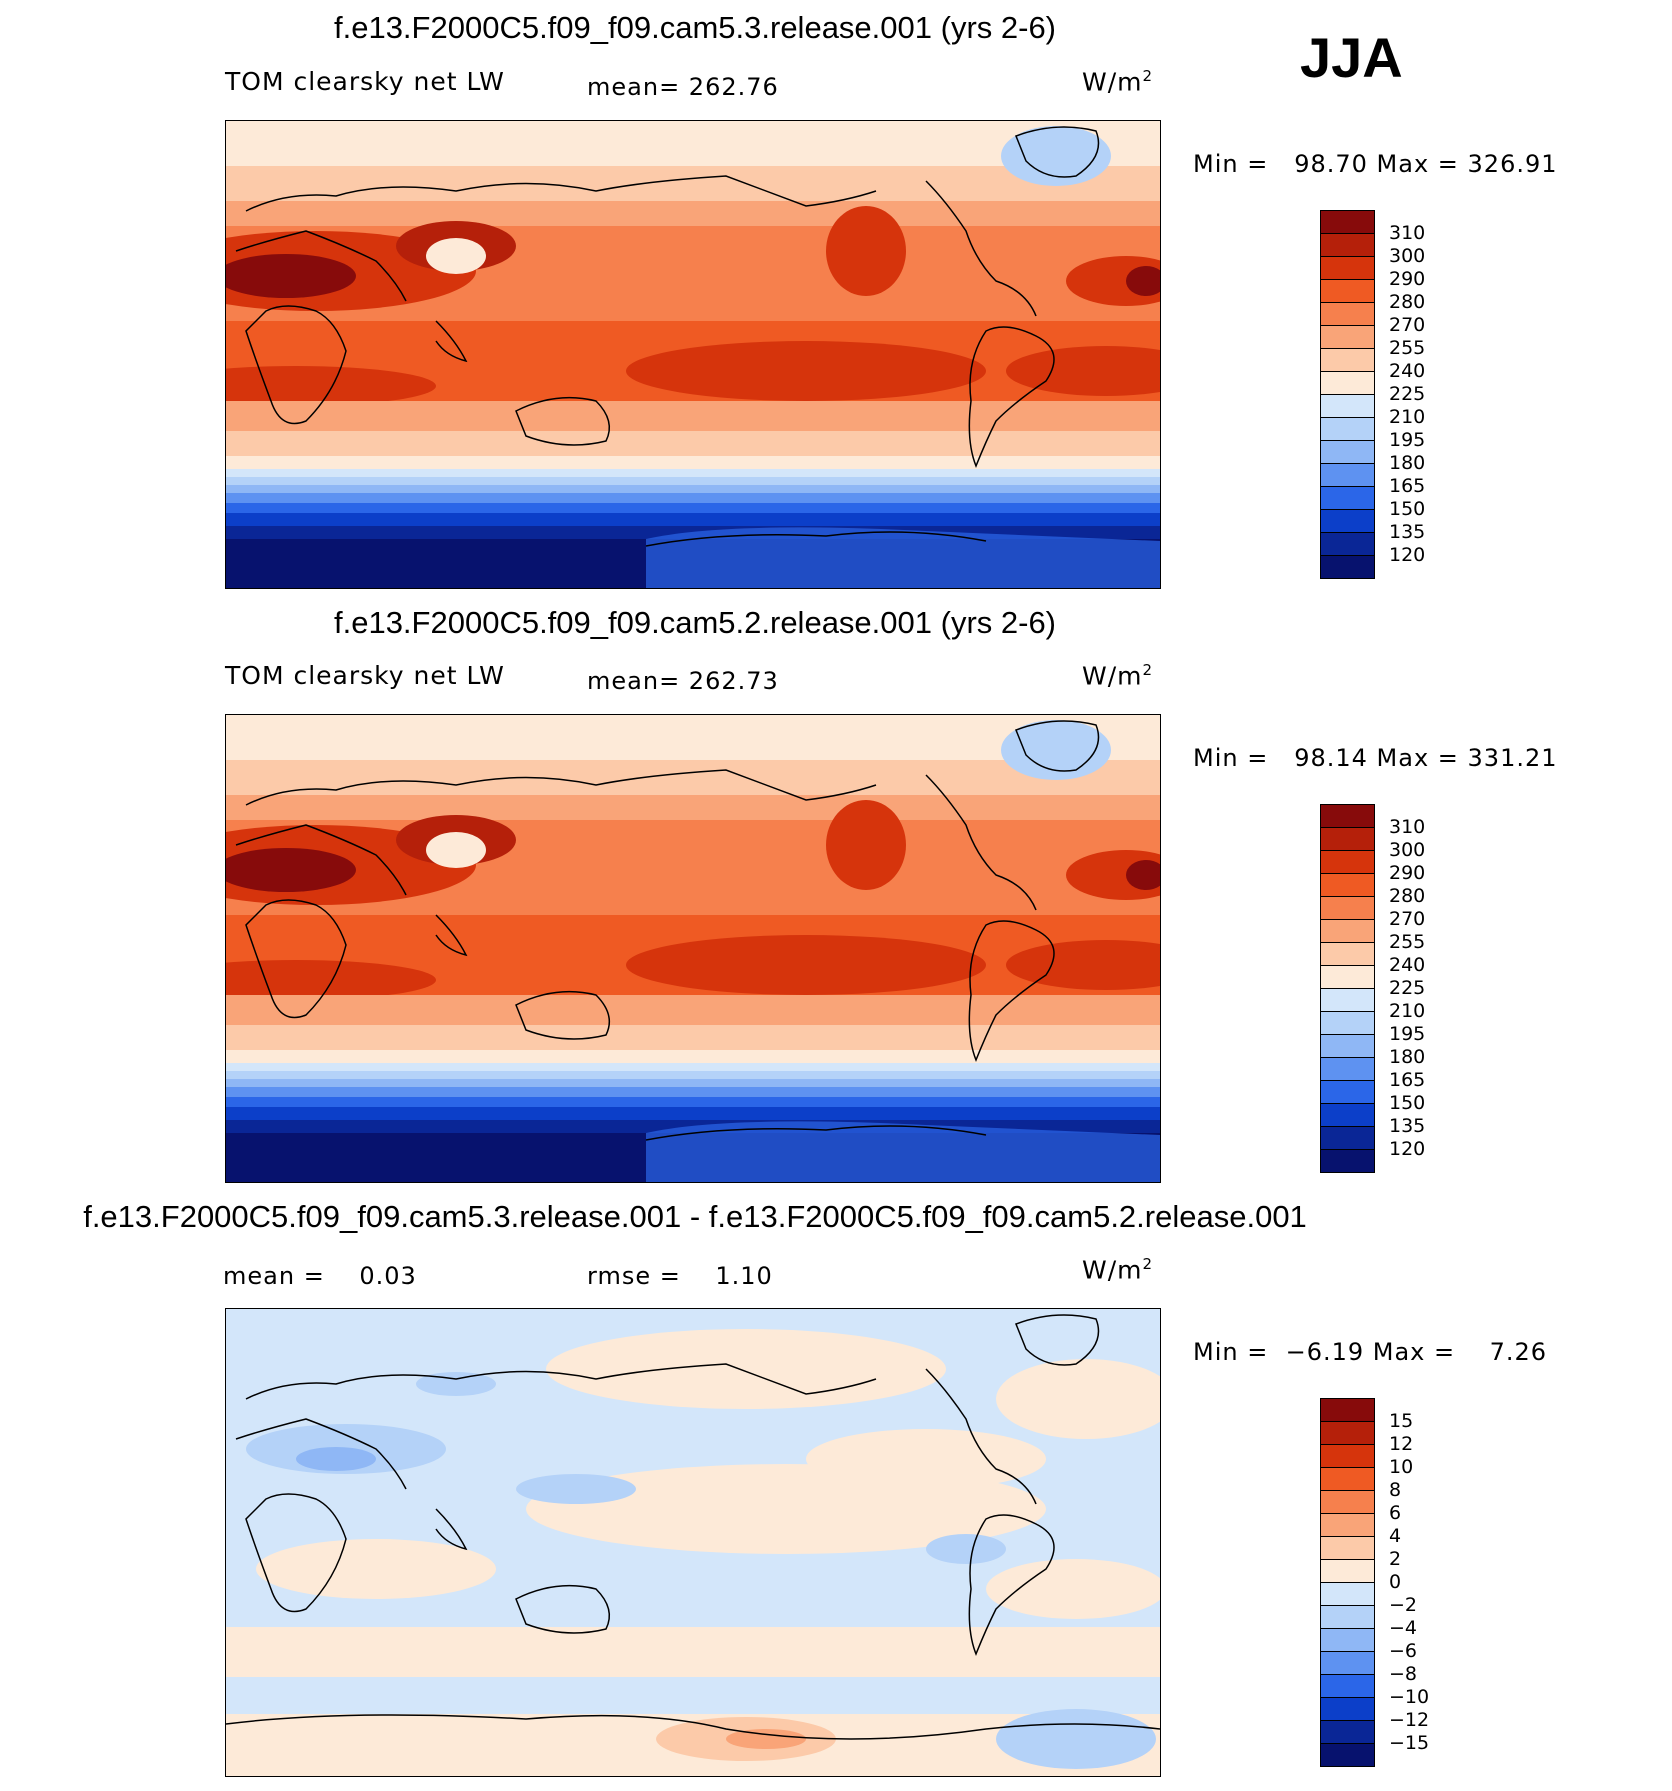  I want to click on panel-3-minmax: Min = −6.19 Max = 7.26, so click(1370, 1352).